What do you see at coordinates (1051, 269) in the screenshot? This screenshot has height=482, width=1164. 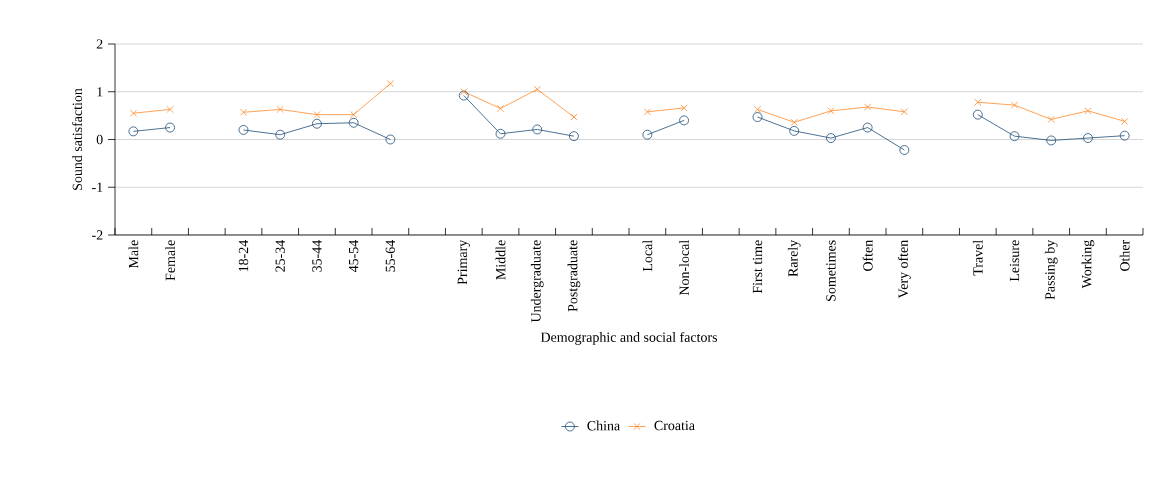 I see `x-tick-label: Passing by` at bounding box center [1051, 269].